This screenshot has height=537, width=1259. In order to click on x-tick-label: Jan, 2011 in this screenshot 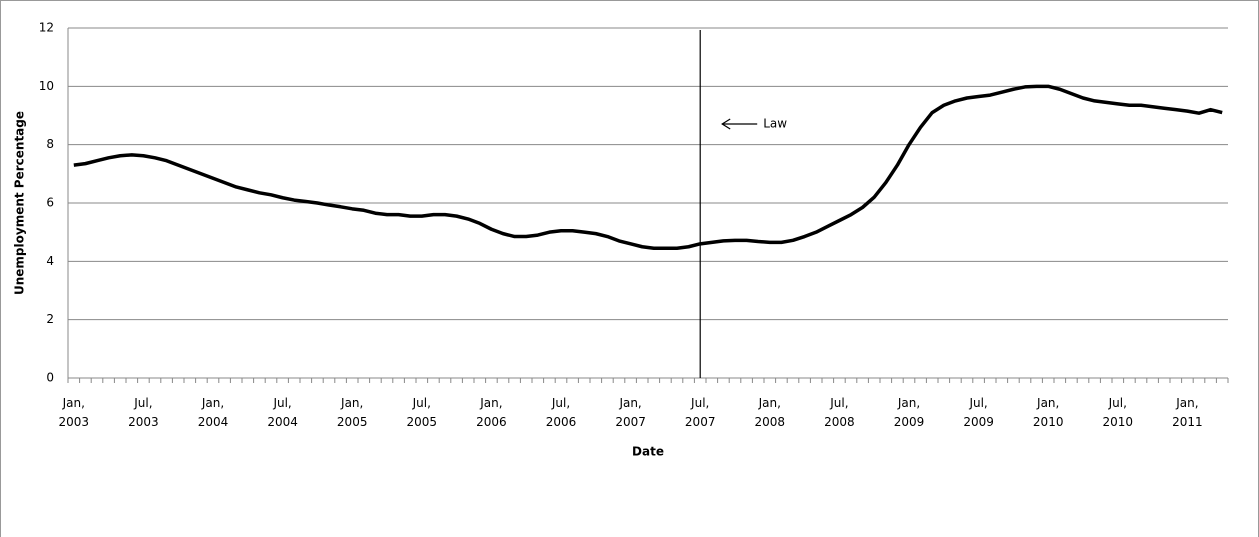, I will do `click(1187, 412)`.